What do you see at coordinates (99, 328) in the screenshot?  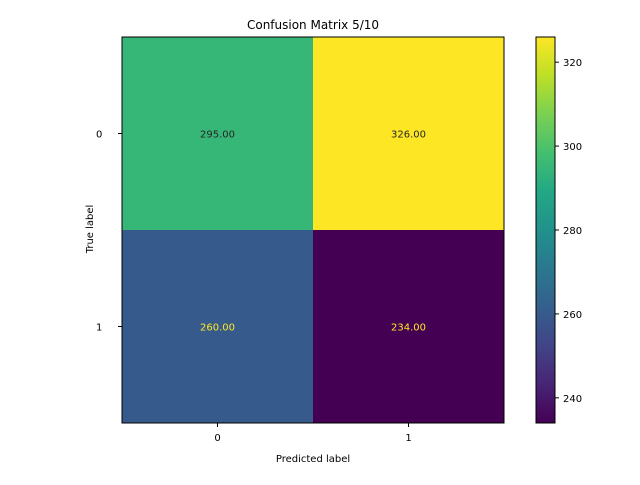 I see `y-tick-label: 1` at bounding box center [99, 328].